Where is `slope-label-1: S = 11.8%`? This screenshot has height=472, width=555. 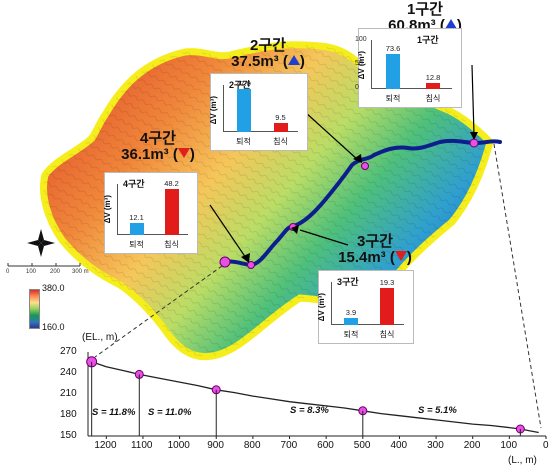 slope-label-1: S = 11.8% is located at coordinates (114, 412).